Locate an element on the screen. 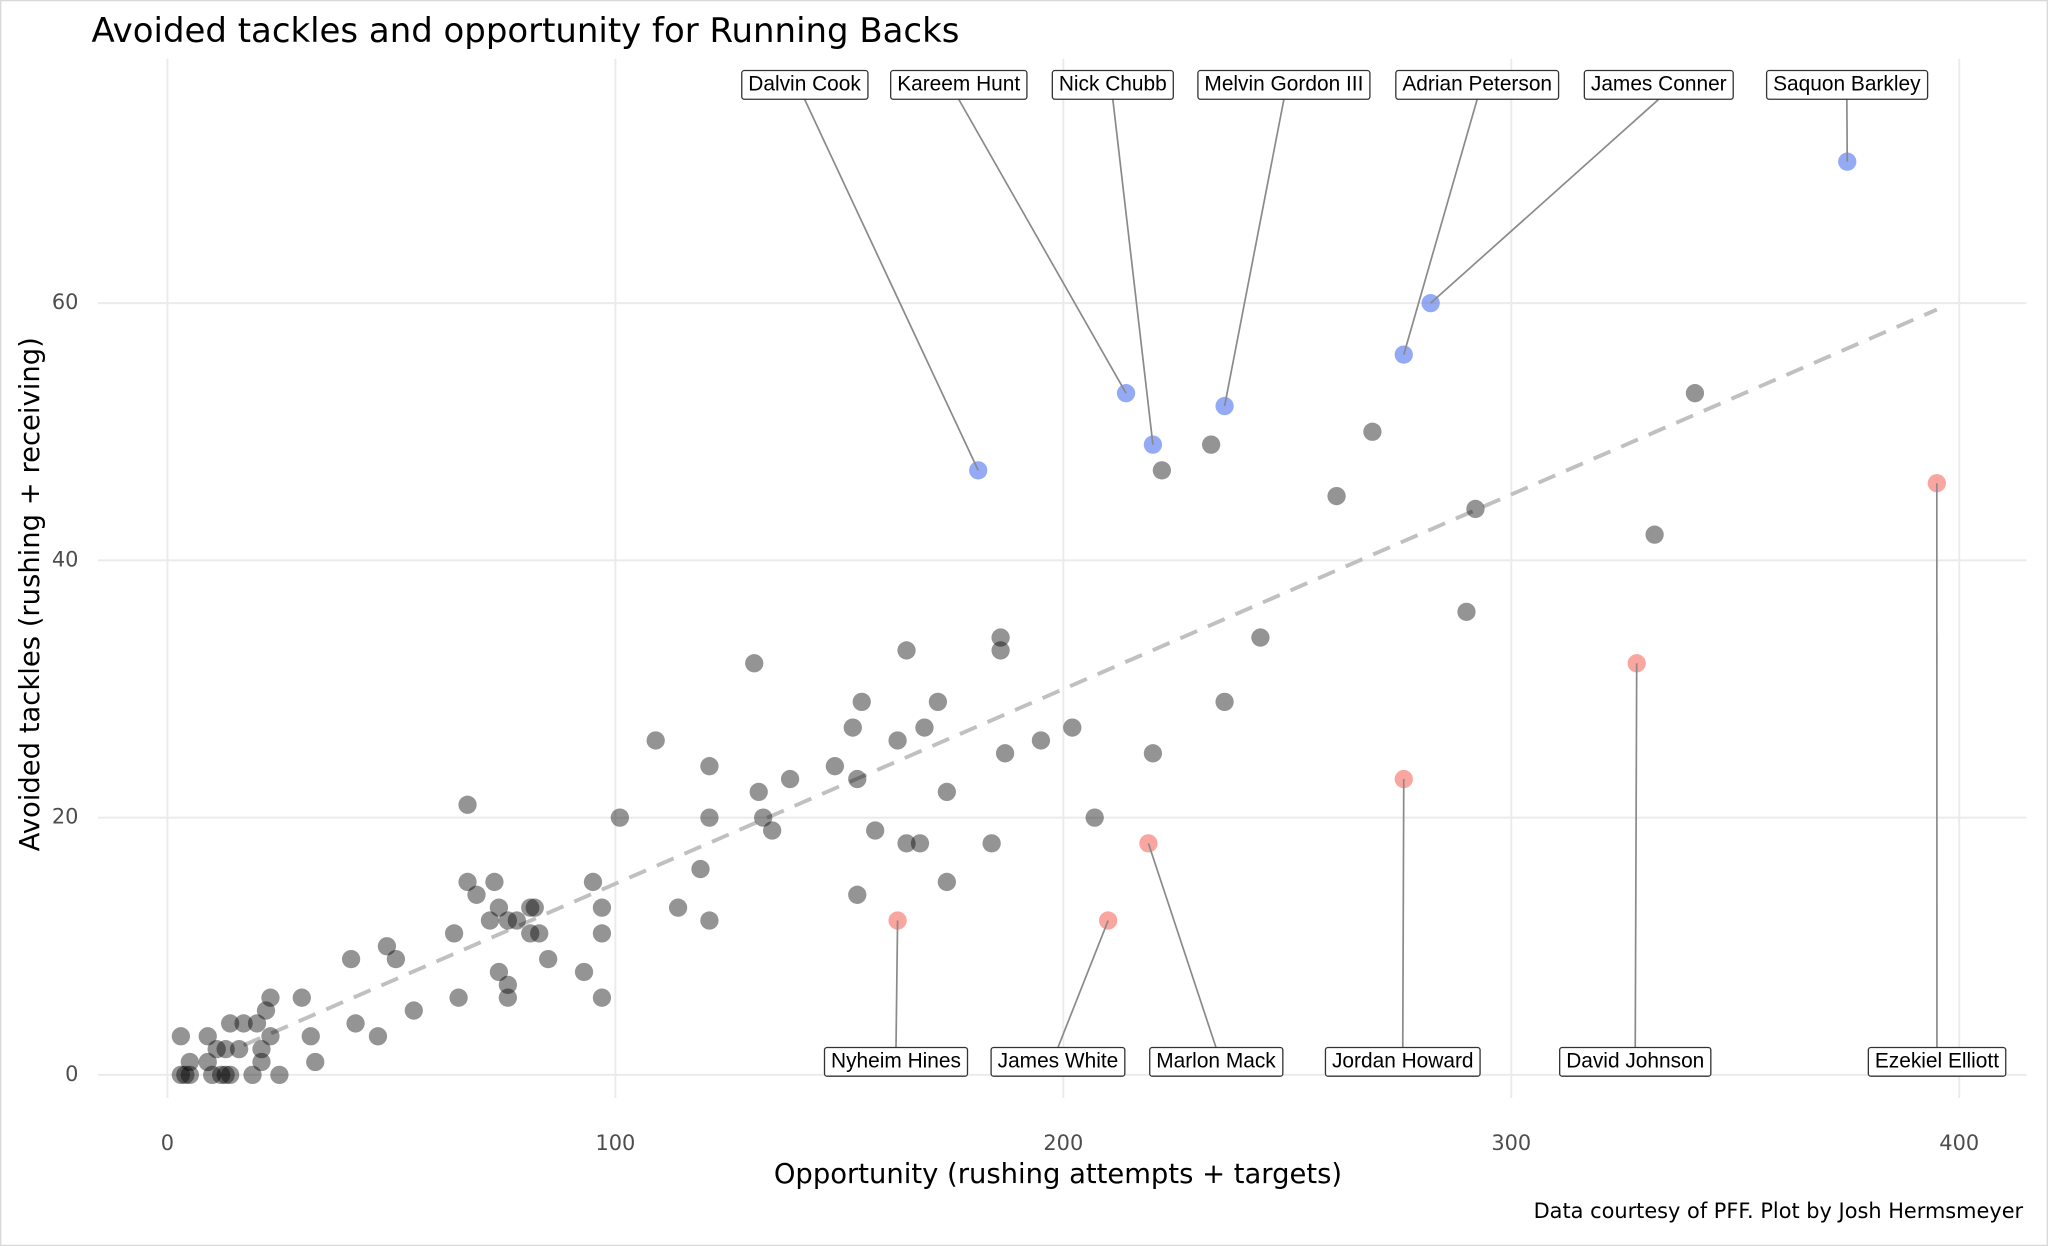 The image size is (2048, 1246). y-tick-label: 40 is located at coordinates (65, 559).